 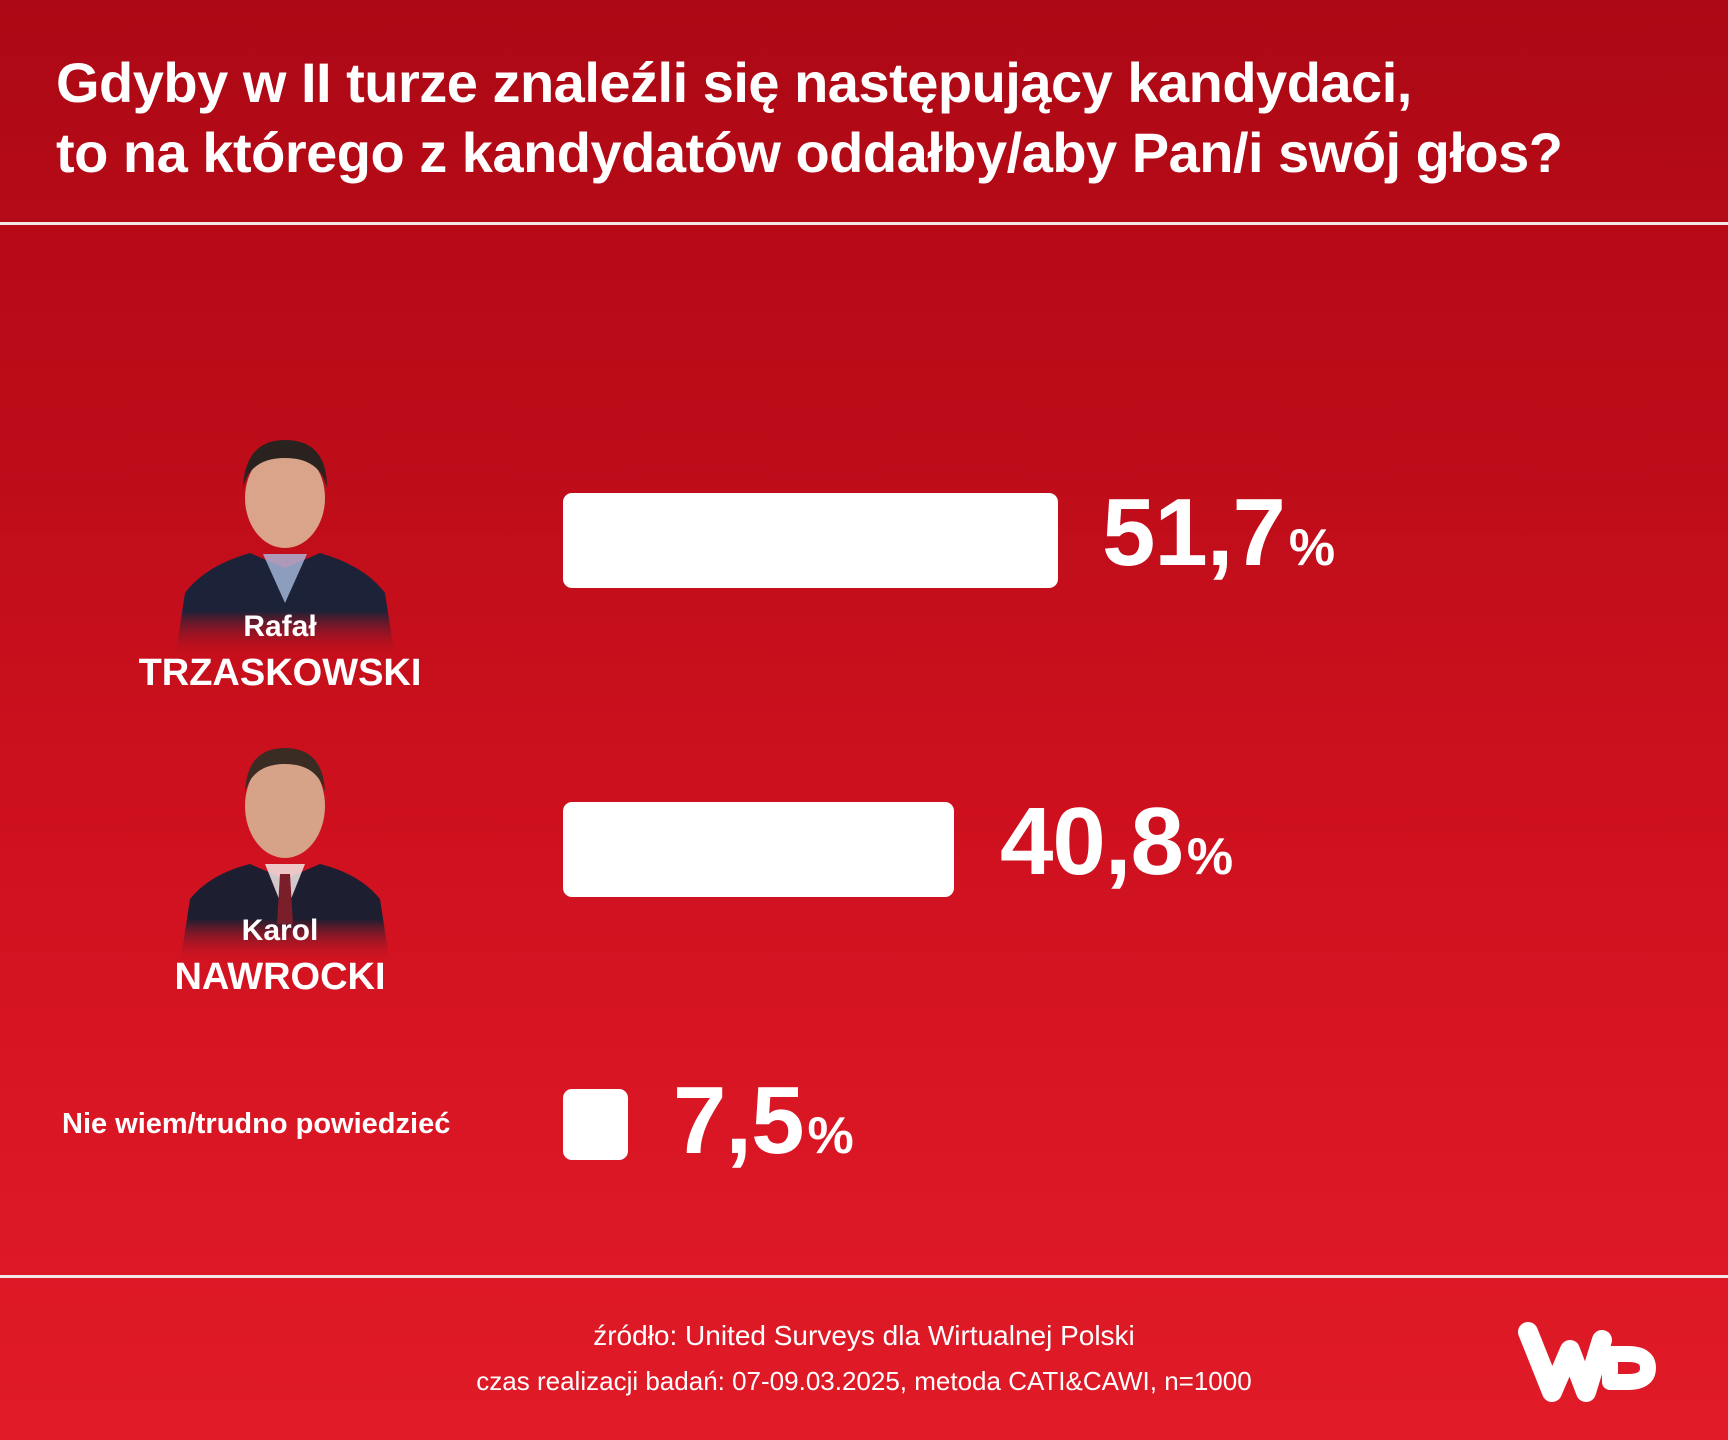 I want to click on value-label: 51,7%, so click(x=1219, y=532).